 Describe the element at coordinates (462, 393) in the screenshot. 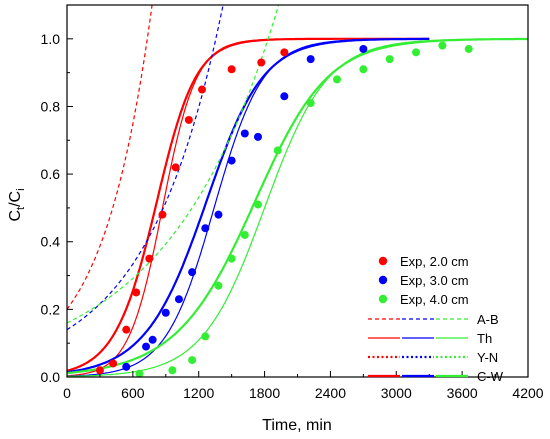

I see `x-tick-label: 3600` at that location.